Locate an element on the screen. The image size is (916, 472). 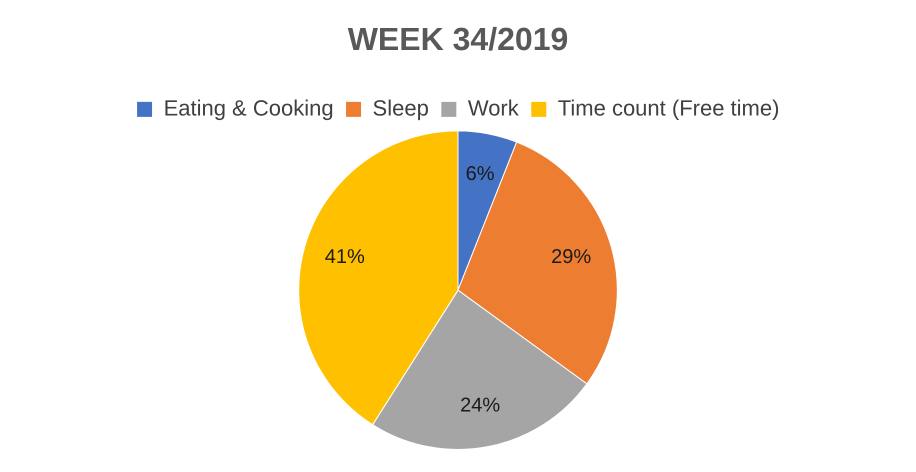
legend-label: Work is located at coordinates (494, 107).